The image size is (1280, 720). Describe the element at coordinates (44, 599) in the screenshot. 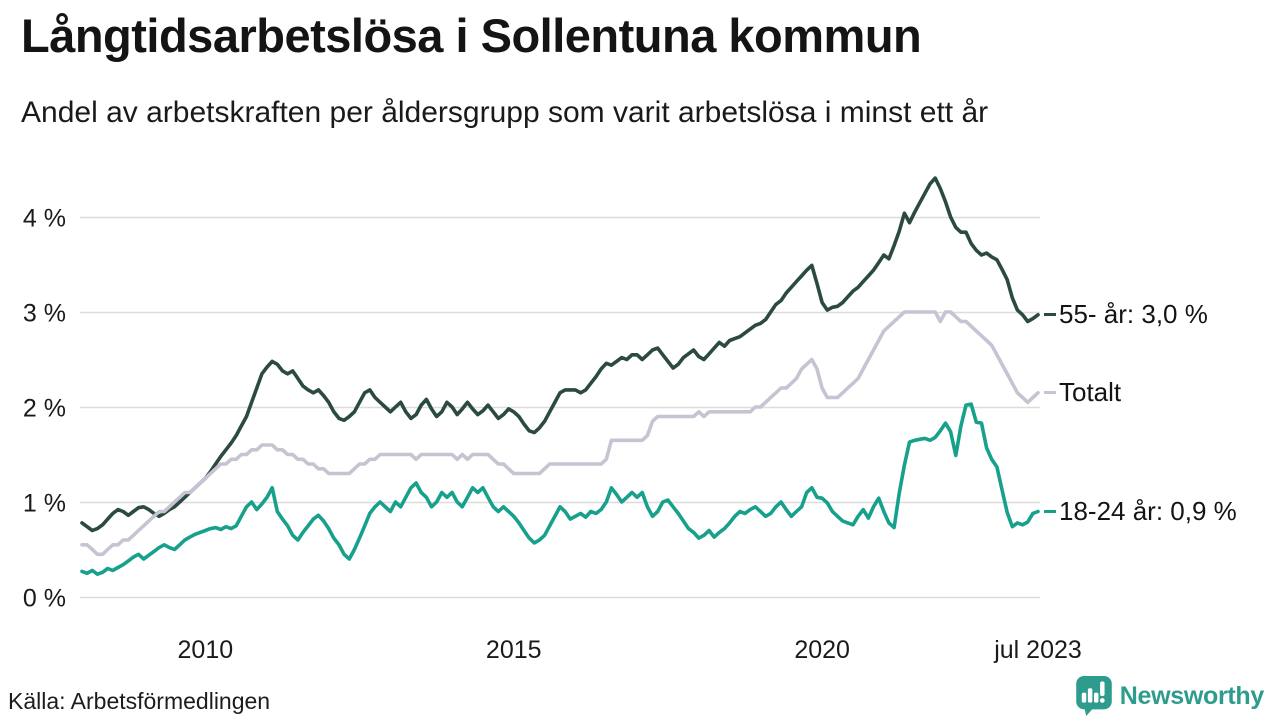

I see `y-axis-tick-label: 0 %` at that location.